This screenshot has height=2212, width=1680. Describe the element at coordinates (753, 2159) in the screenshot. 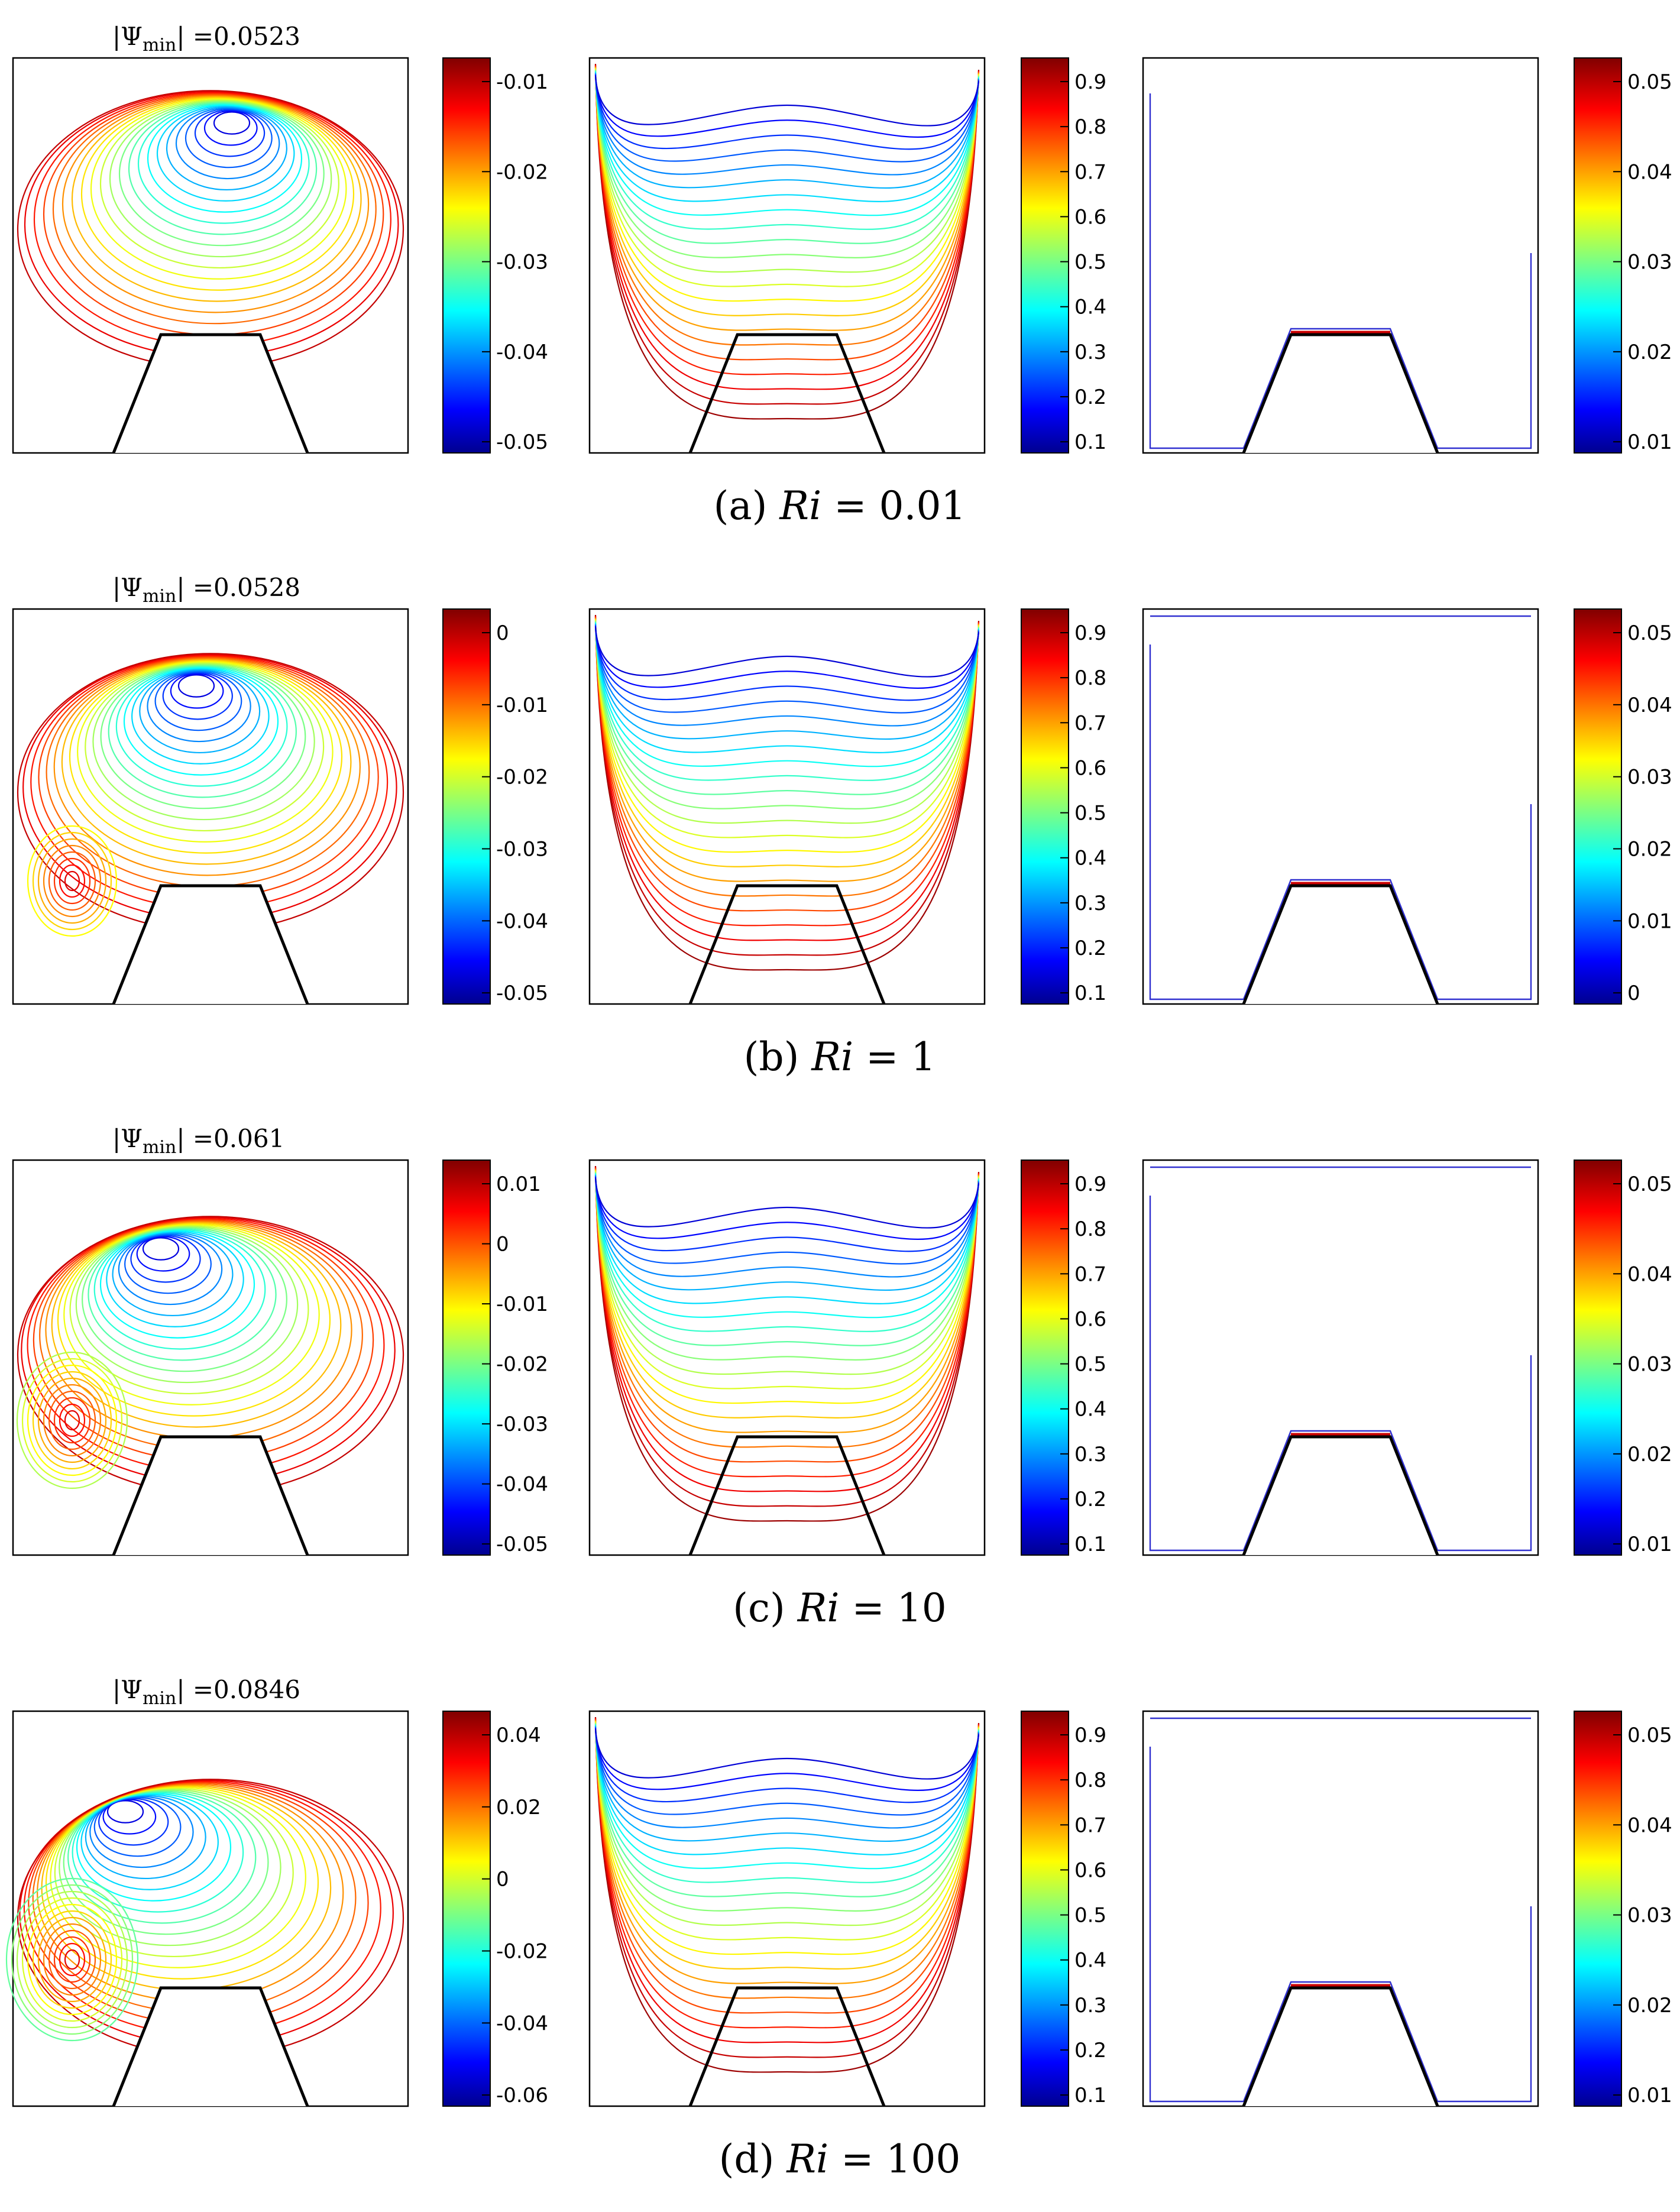

I see `caption-prefix: (d)` at that location.